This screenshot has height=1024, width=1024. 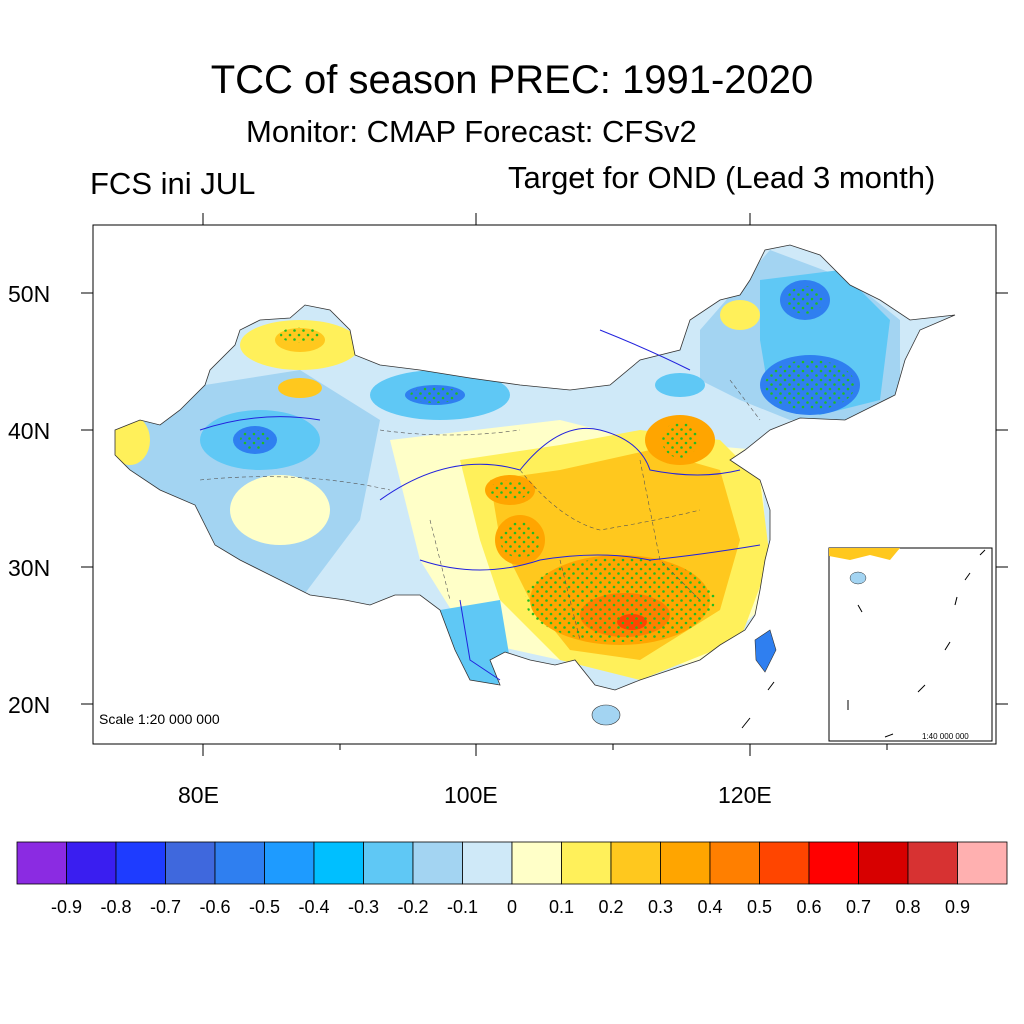 What do you see at coordinates (480, 510) in the screenshot?
I see `province-borders` at bounding box center [480, 510].